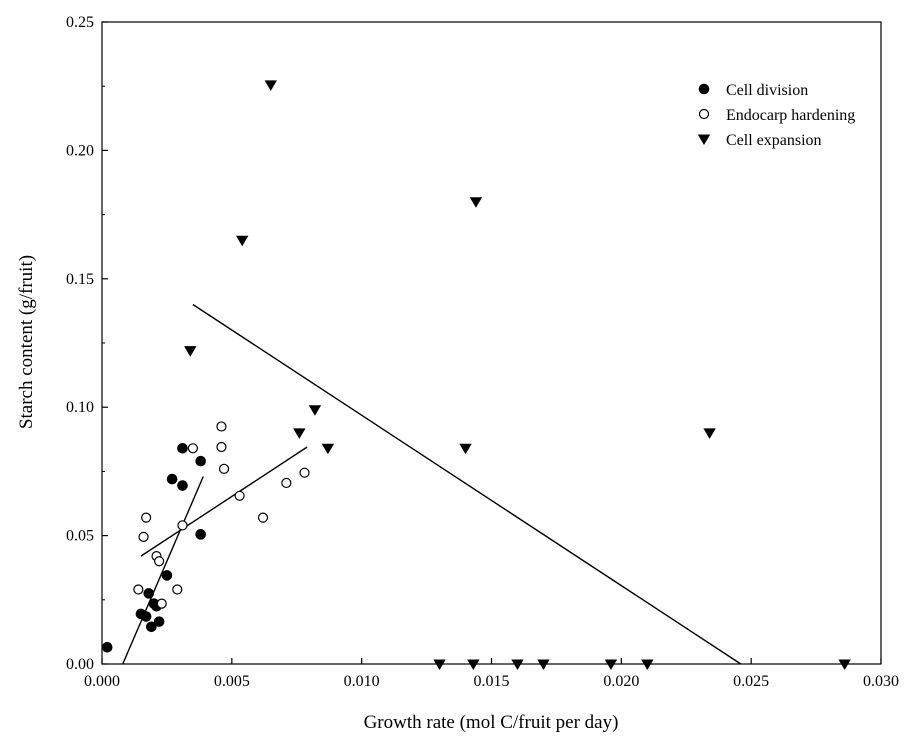  Describe the element at coordinates (751, 681) in the screenshot. I see `x-tick-label: 0.025` at that location.